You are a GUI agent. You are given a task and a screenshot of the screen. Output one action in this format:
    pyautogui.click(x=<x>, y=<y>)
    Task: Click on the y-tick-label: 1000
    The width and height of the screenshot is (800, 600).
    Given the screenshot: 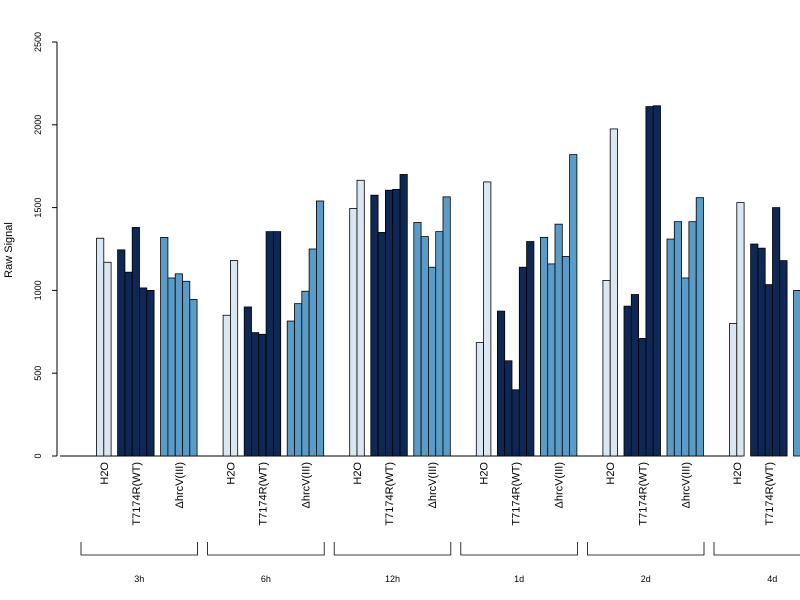 What is the action you would take?
    pyautogui.click(x=38, y=290)
    